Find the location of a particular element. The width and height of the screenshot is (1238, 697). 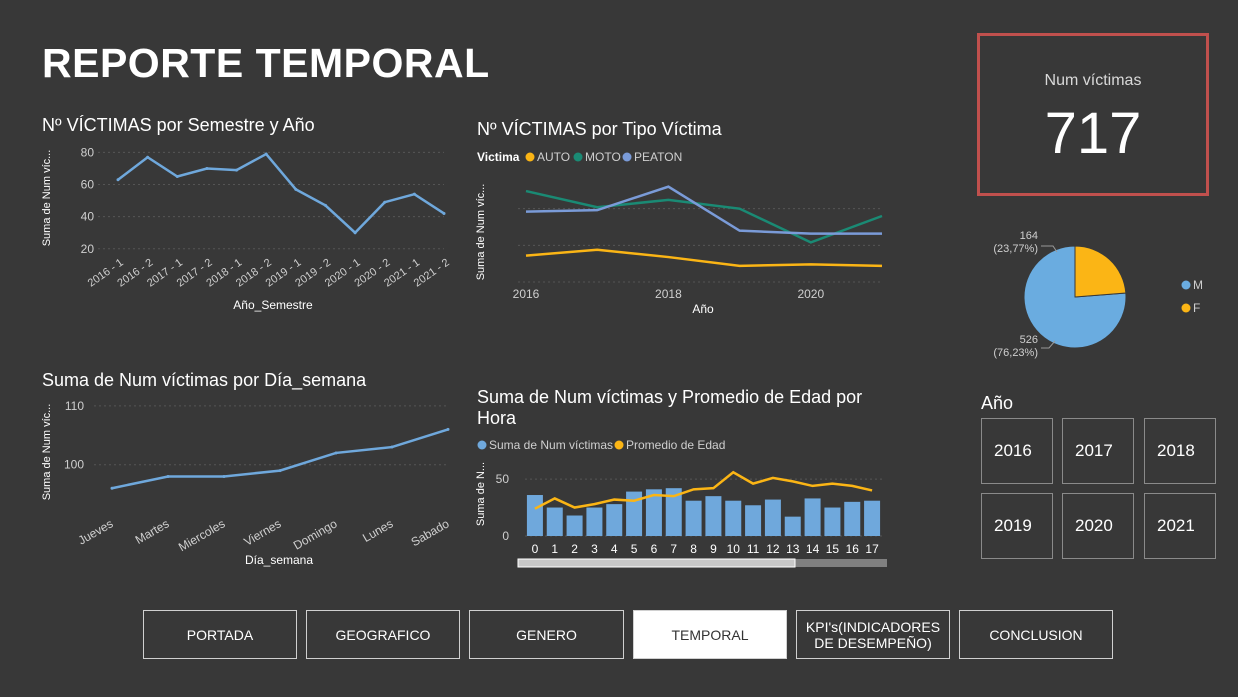

series-line-moto is located at coordinates (704, 216).